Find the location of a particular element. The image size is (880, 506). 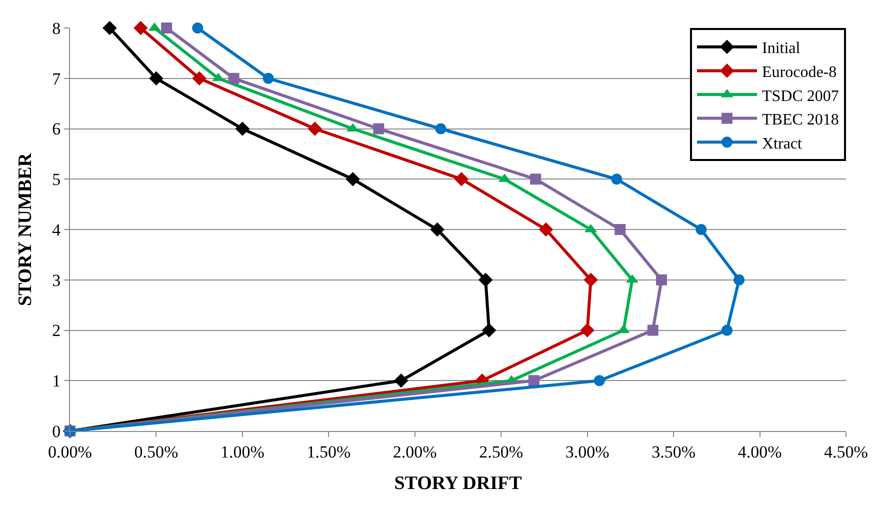

x-tick-label: 1.00% is located at coordinates (242, 452).